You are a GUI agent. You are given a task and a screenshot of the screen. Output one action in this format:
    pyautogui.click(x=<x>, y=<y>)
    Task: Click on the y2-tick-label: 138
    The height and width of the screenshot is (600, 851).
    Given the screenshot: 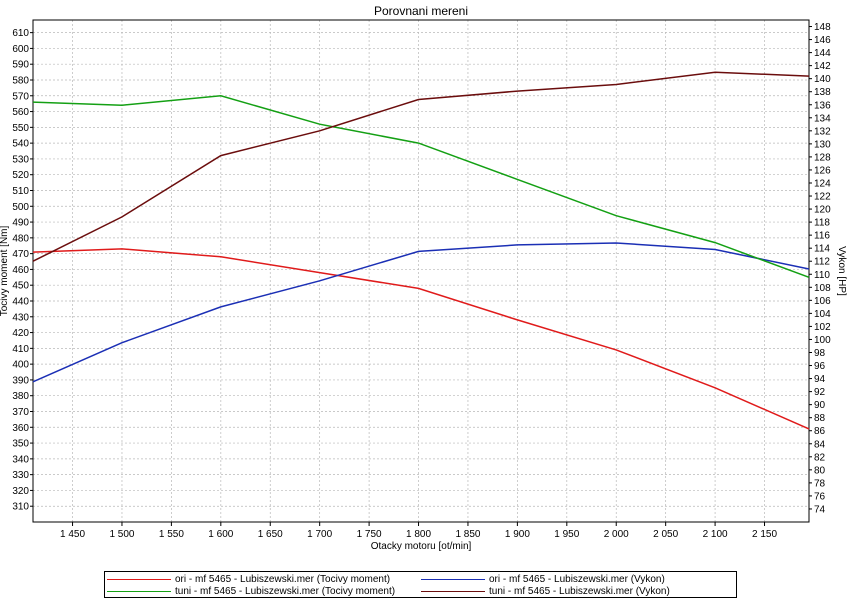 What is the action you would take?
    pyautogui.click(x=822, y=92)
    